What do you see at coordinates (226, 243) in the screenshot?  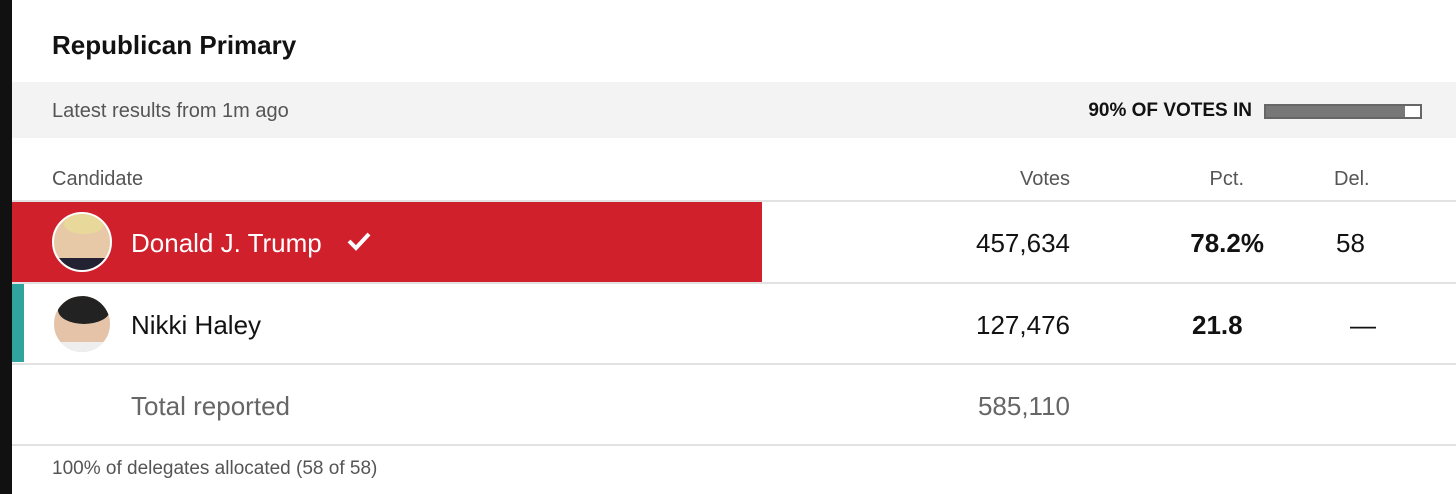 I see `candidate-name: Donald J. Trump` at bounding box center [226, 243].